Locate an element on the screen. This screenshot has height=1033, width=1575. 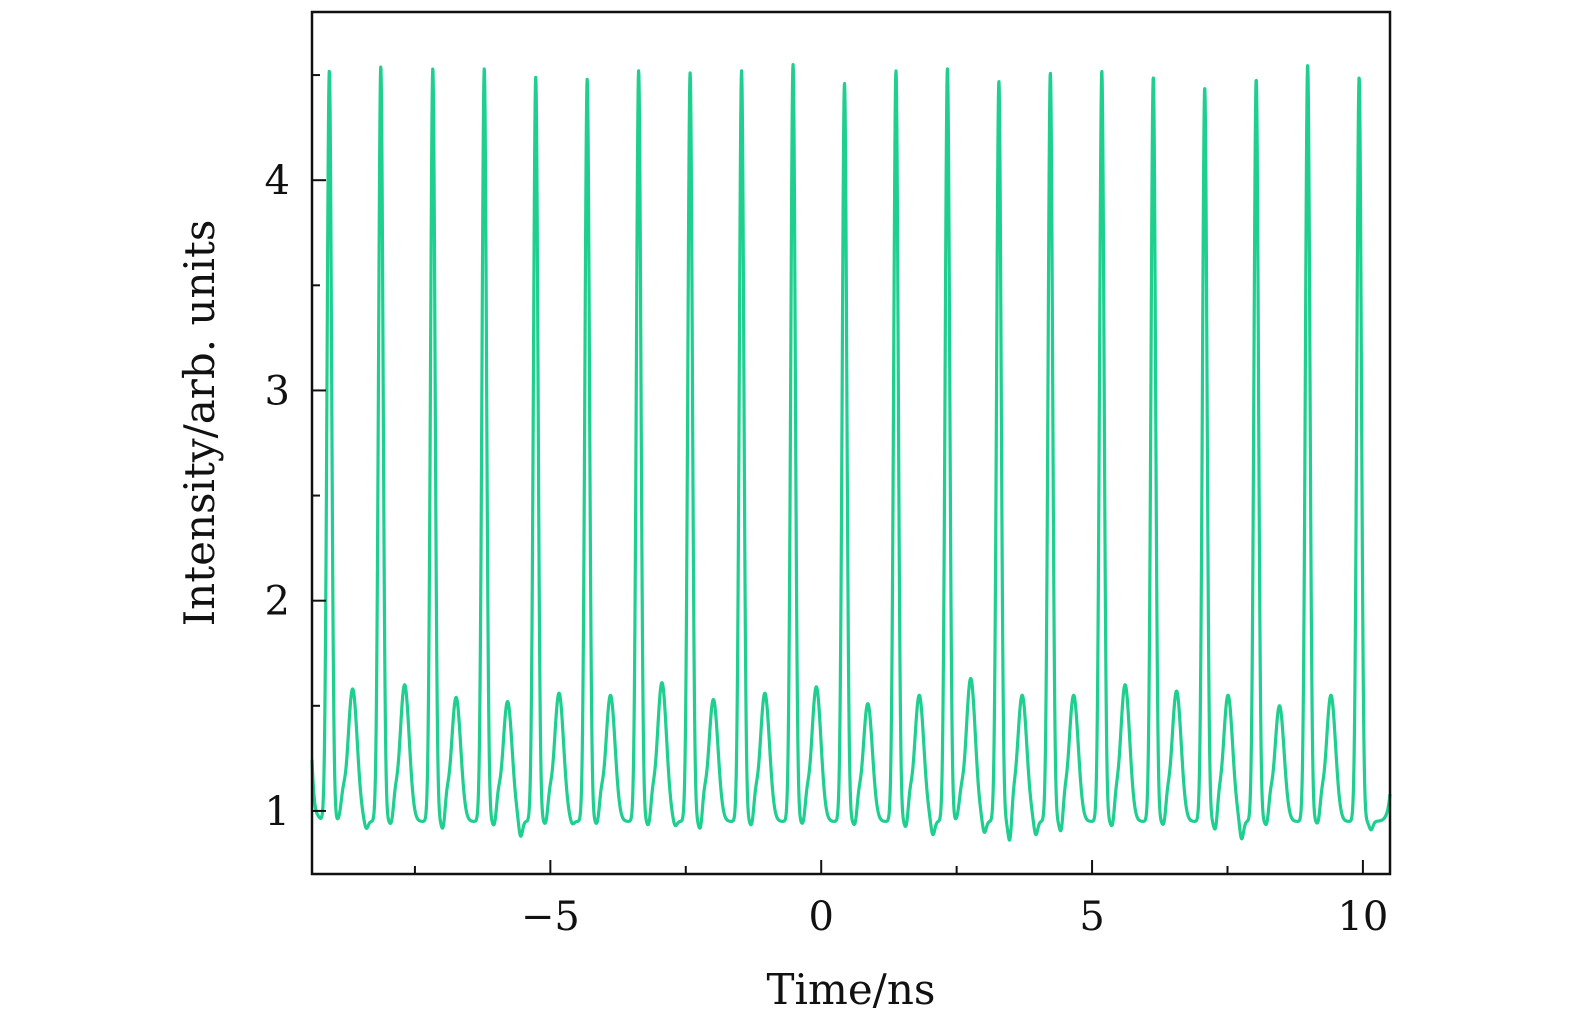
x-axis-ticks: −5 0 5 10 is located at coordinates (900, 900).